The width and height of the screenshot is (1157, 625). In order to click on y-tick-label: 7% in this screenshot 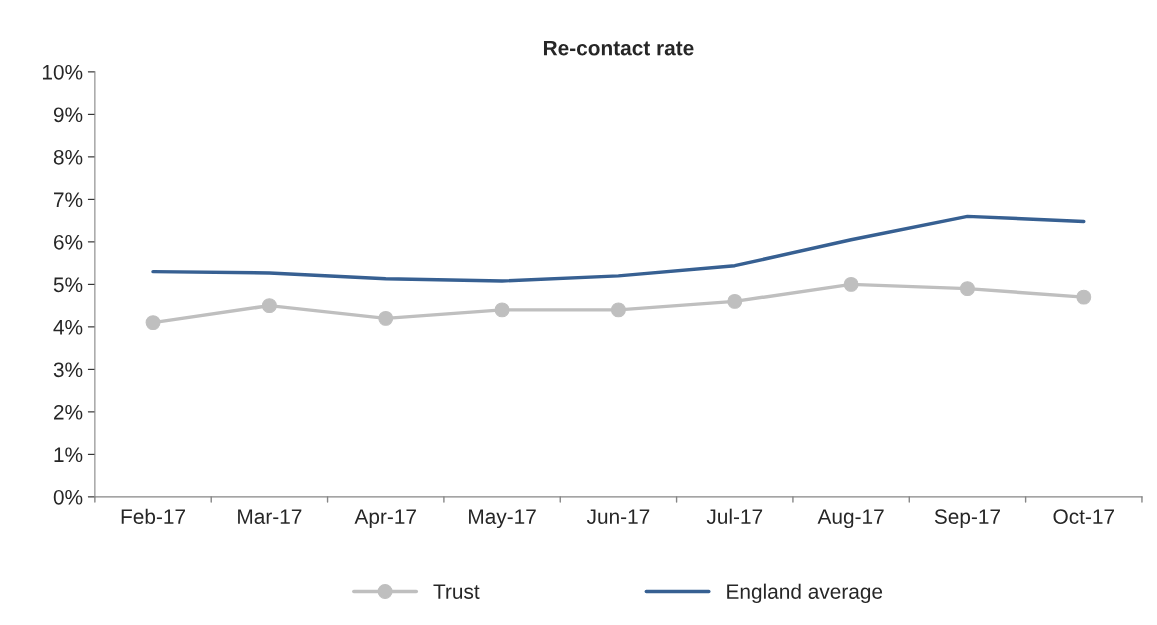, I will do `click(68, 200)`.